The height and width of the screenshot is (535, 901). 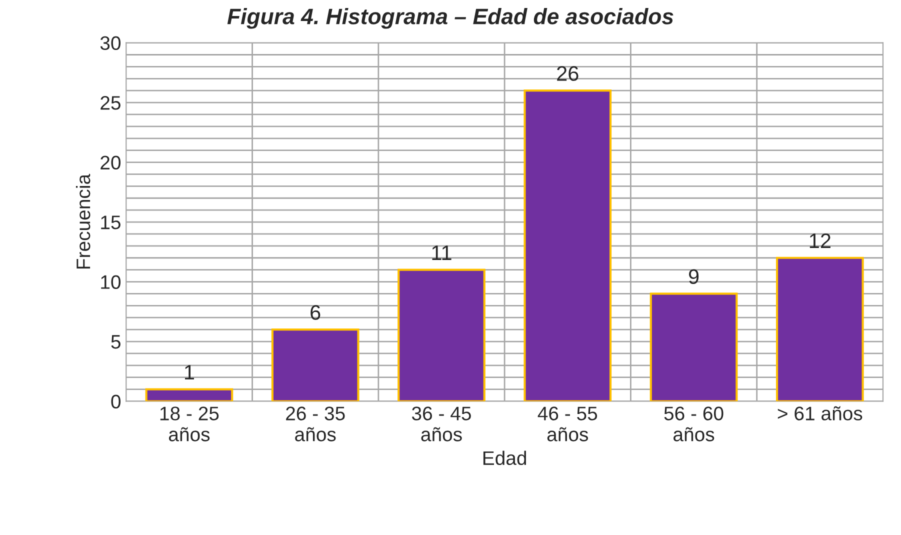 What do you see at coordinates (110, 43) in the screenshot?
I see `y-tick-label: 30` at bounding box center [110, 43].